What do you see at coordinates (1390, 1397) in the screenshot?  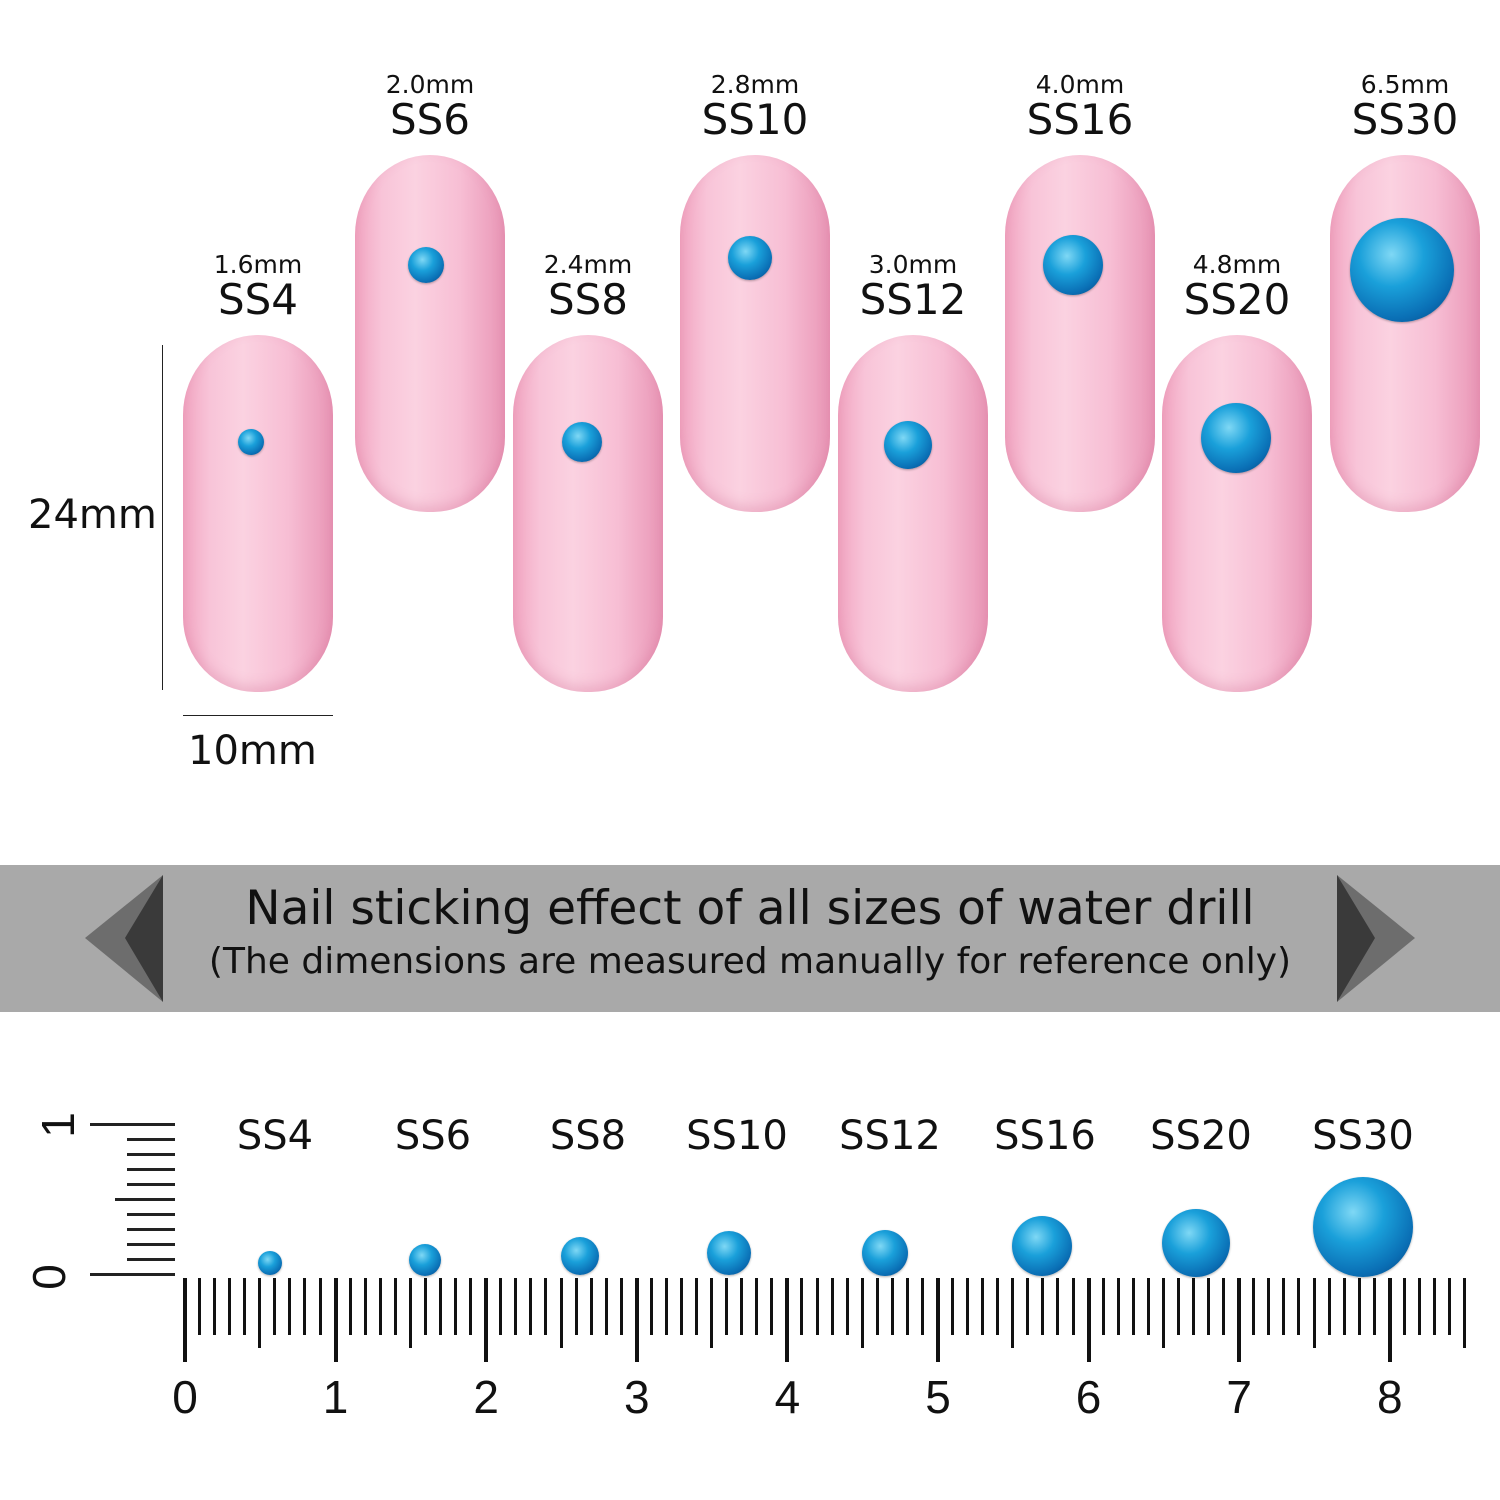 I see `ruler-number: 8` at bounding box center [1390, 1397].